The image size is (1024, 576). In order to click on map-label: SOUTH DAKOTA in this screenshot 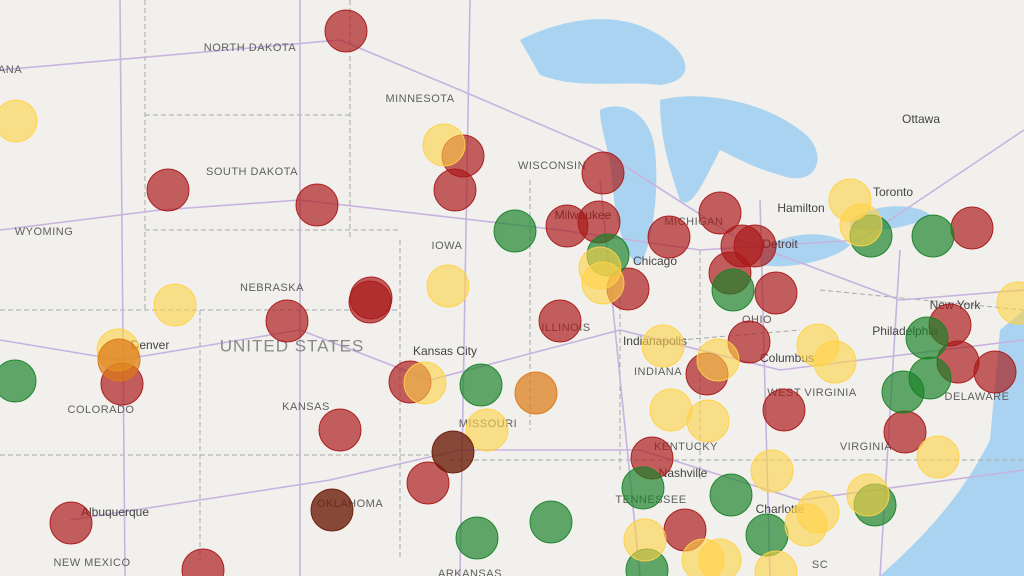, I will do `click(252, 172)`.